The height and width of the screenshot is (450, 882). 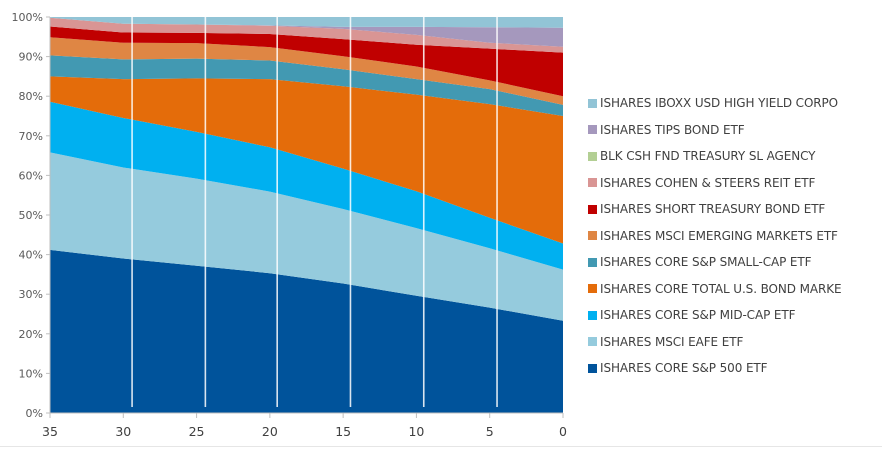 I want to click on legend-label: ISHARES TIPS BOND ETF, so click(x=672, y=129).